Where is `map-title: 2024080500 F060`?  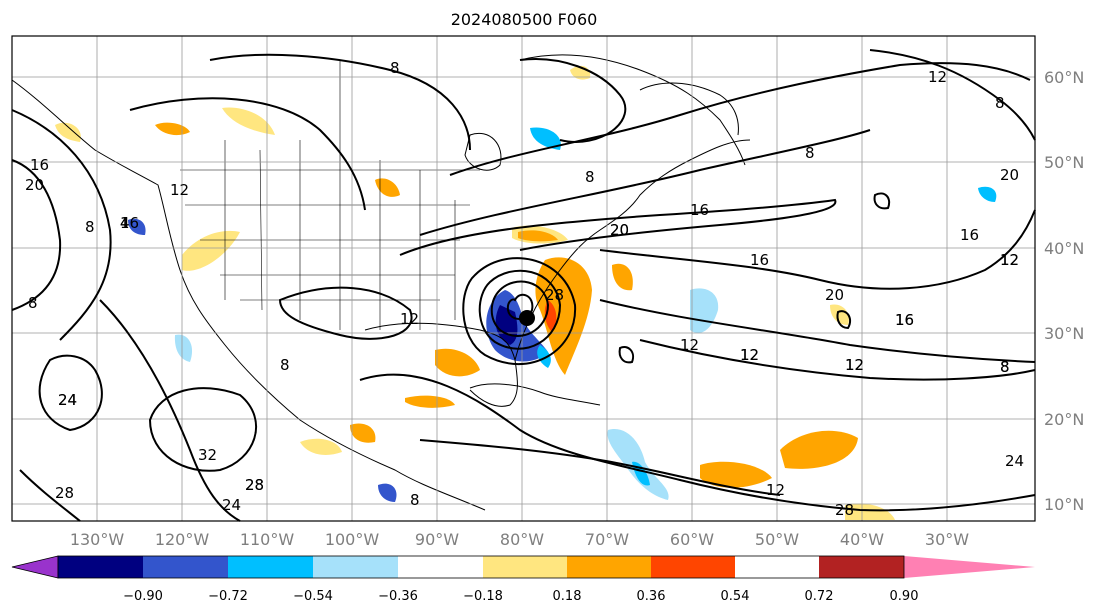
map-title: 2024080500 F060 is located at coordinates (524, 19).